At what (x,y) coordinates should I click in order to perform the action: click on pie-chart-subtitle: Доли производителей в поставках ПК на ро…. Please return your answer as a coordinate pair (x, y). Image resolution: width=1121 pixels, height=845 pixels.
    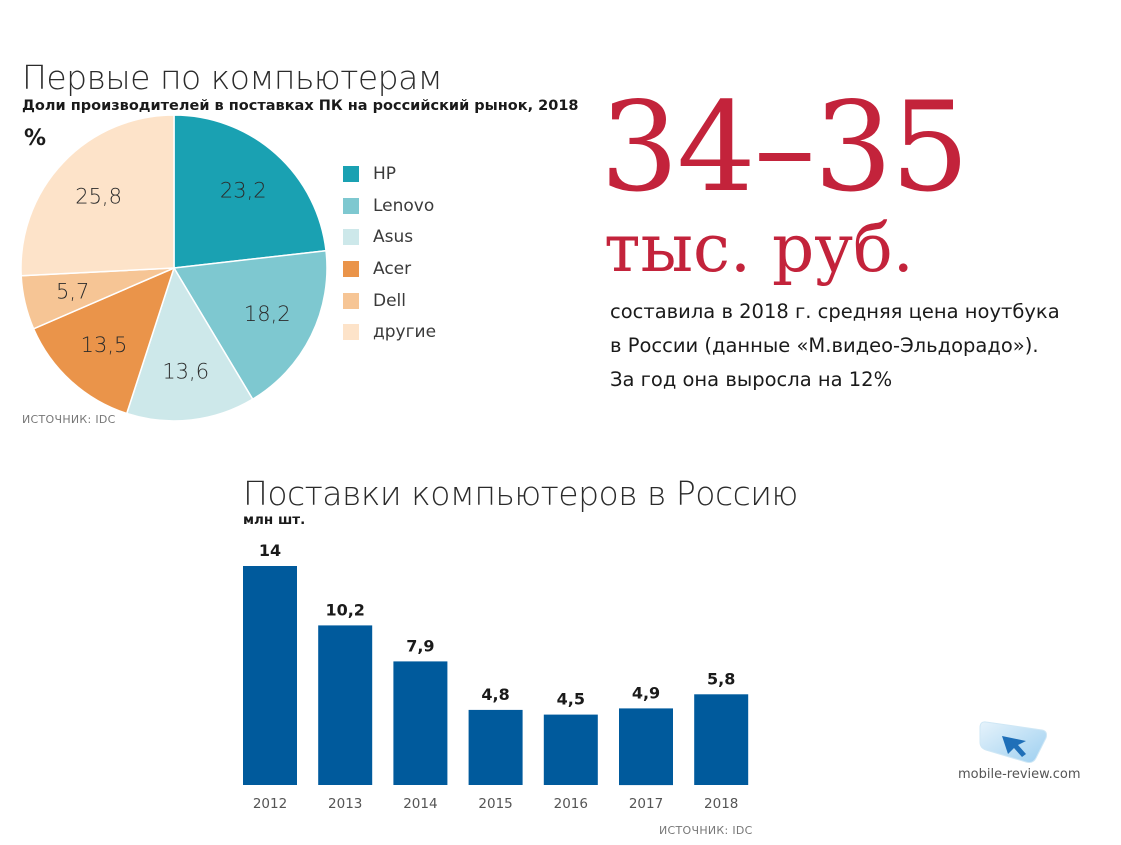
    Looking at the image, I should click on (300, 106).